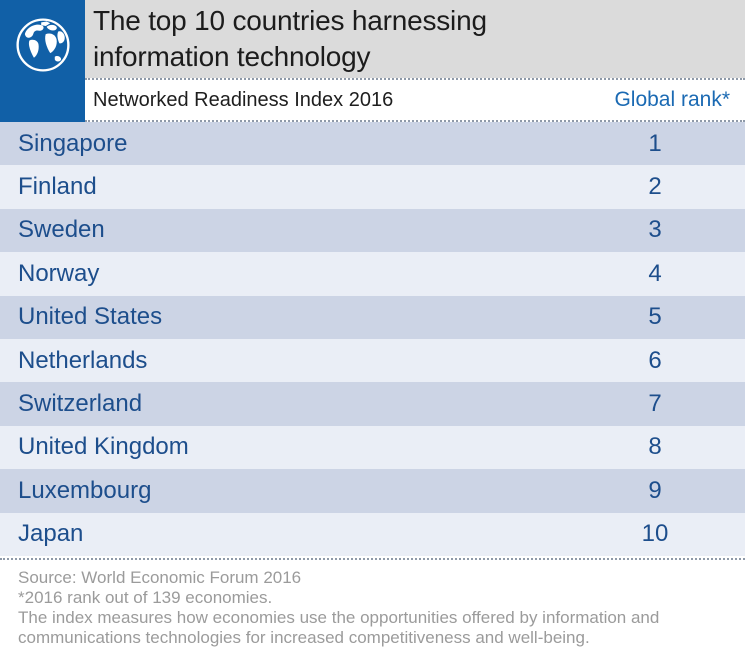 The image size is (745, 665). I want to click on footer-divider, so click(372, 559).